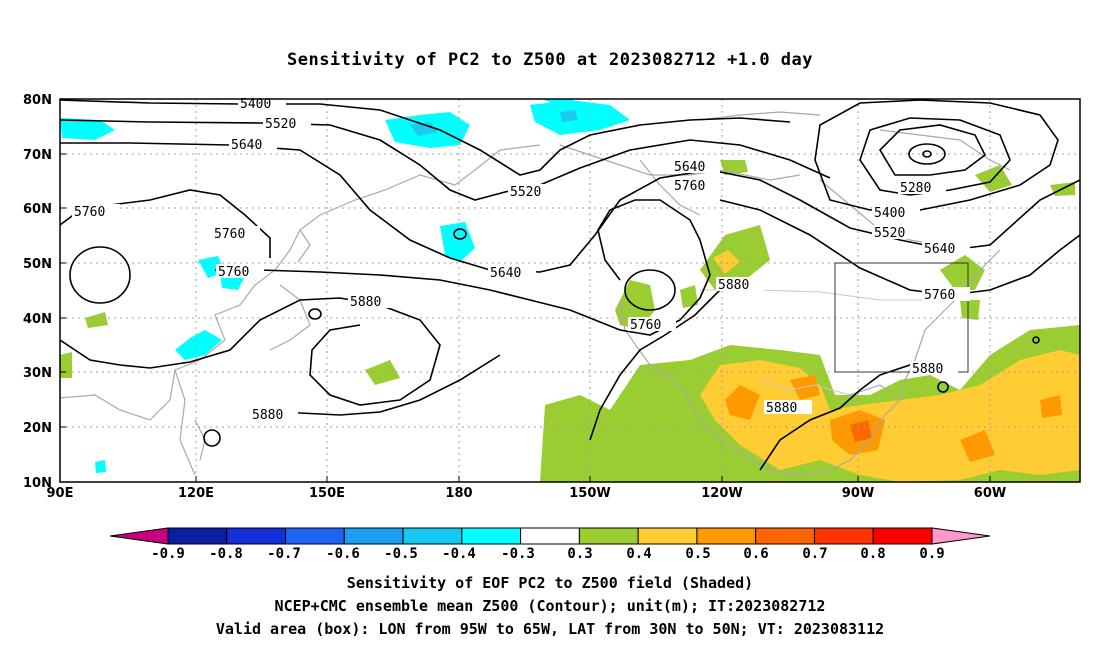  What do you see at coordinates (961, 536) in the screenshot?
I see `colorbar-right-triangle` at bounding box center [961, 536].